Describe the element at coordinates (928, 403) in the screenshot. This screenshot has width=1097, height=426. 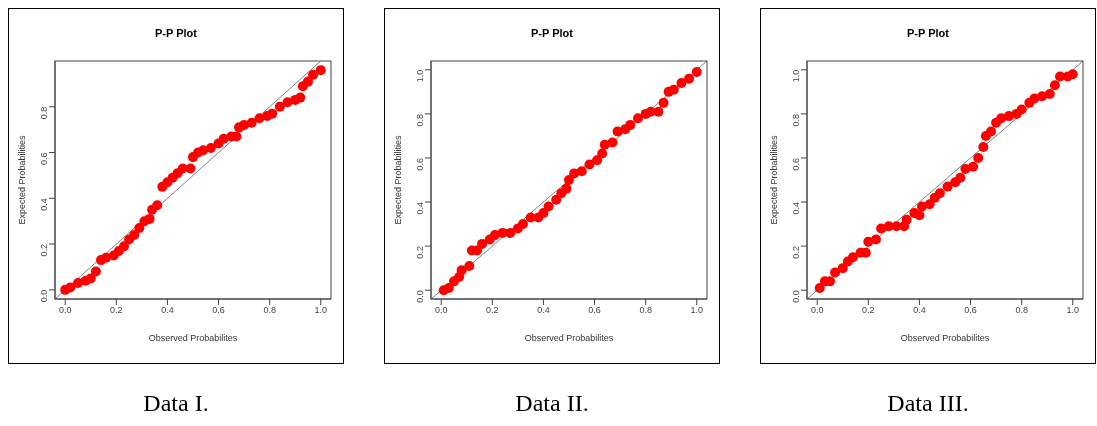
I see `text: Data III.` at that location.